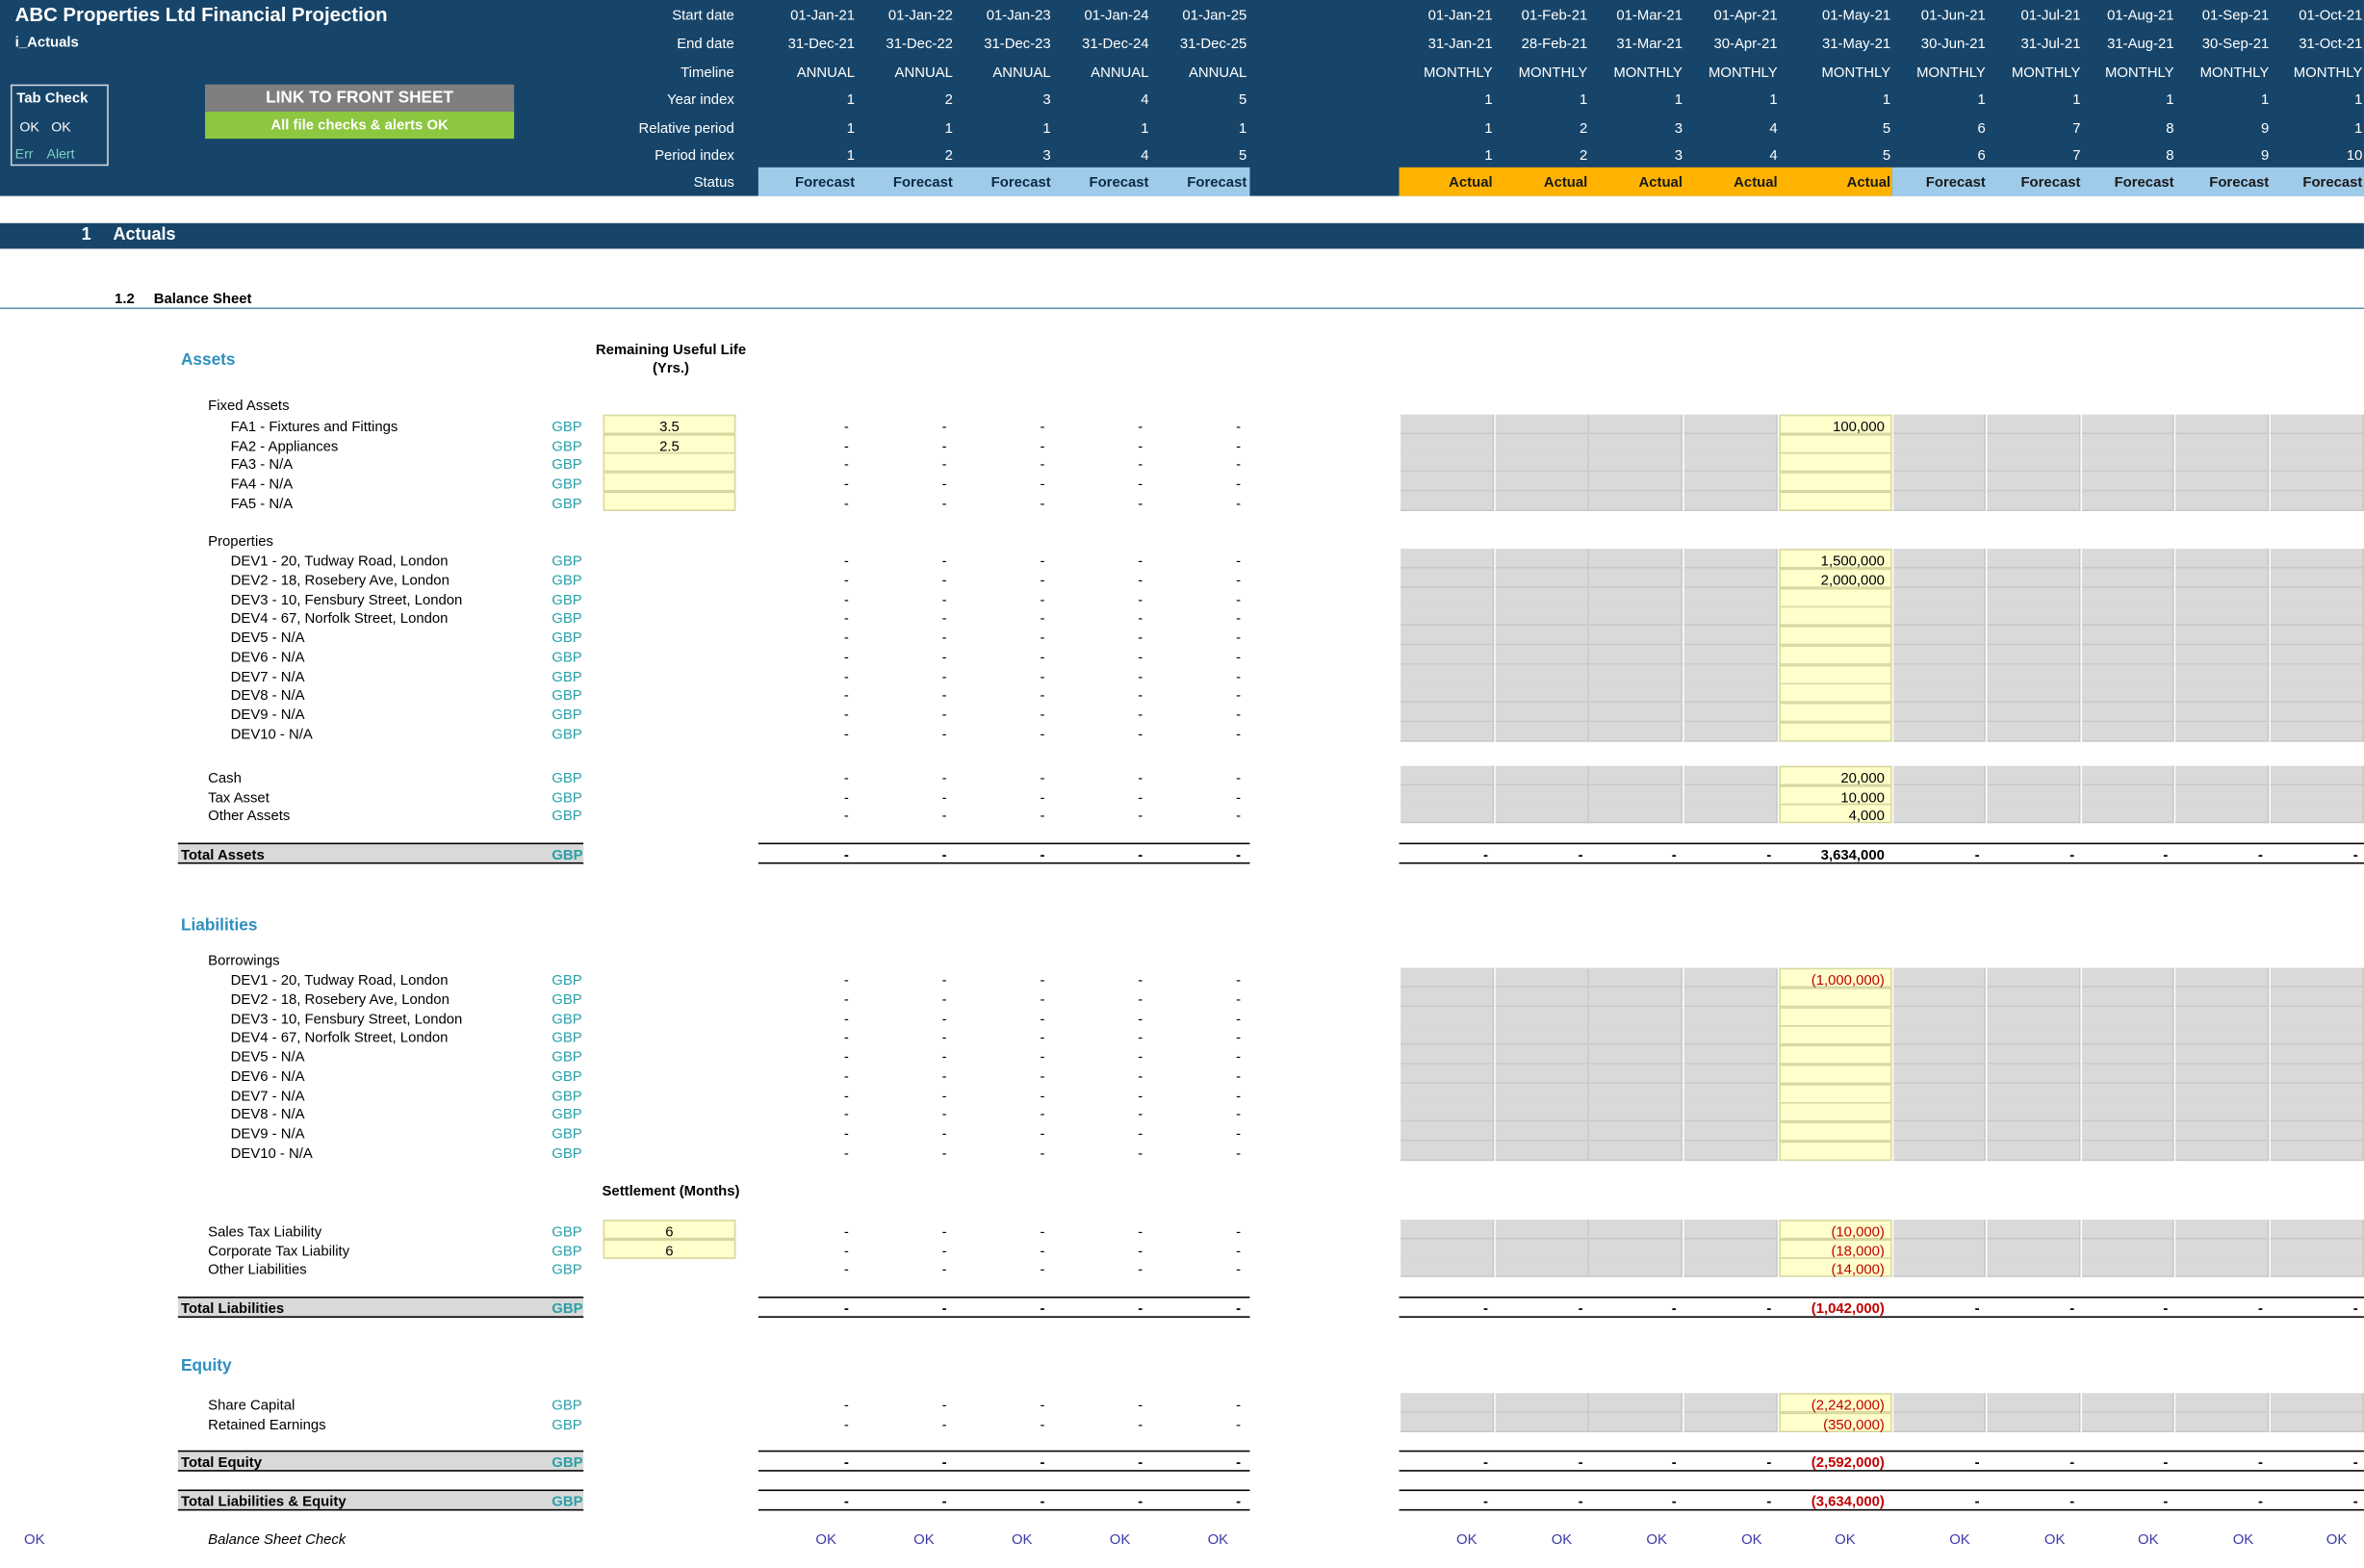 This screenshot has height=1568, width=2364. I want to click on link-to-front-sheet-button: LINK TO FRONT SHEET, so click(360, 98).